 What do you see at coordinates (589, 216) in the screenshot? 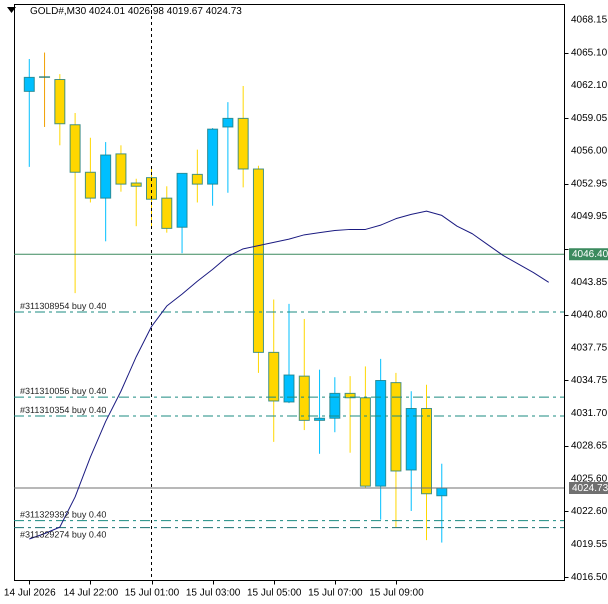
I see `y-tick-label: 4049.95` at bounding box center [589, 216].